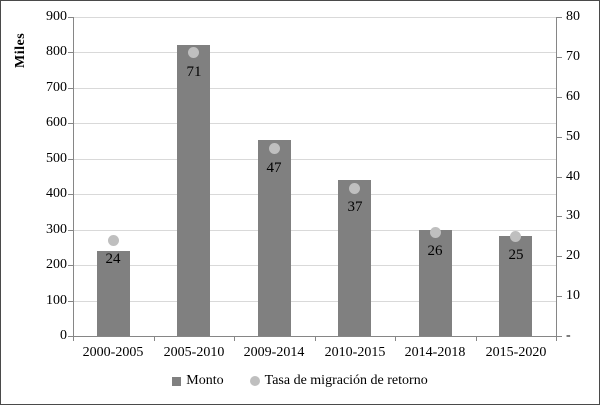  I want to click on right-axis-tick-label: 70, so click(573, 56).